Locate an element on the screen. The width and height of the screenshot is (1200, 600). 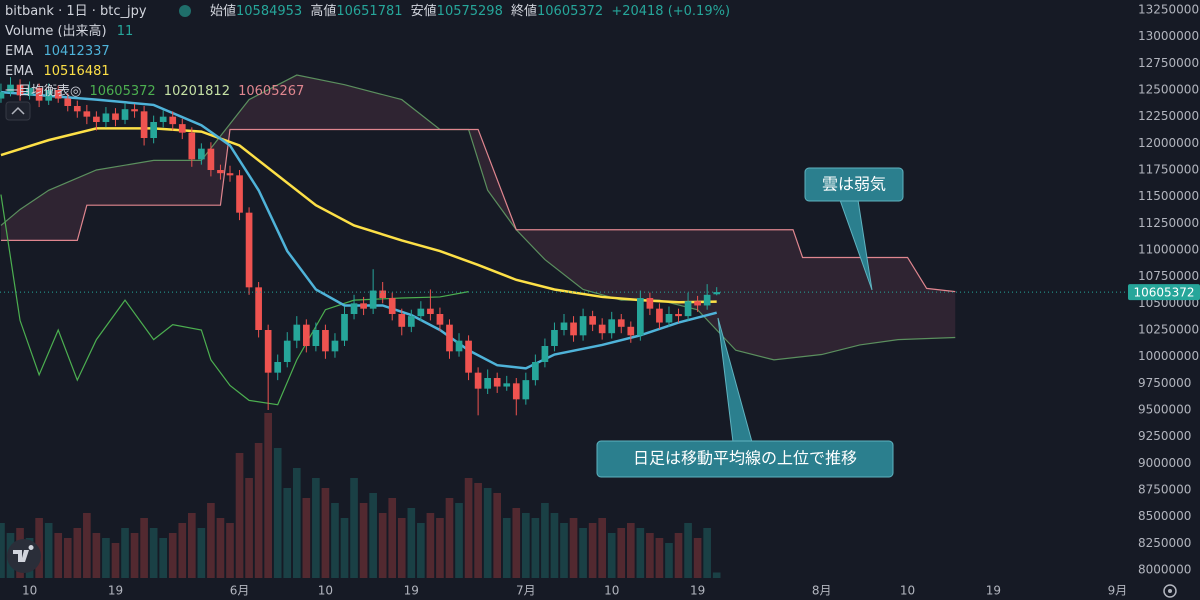
indicator-name: Volume (出来高) is located at coordinates (56, 31).